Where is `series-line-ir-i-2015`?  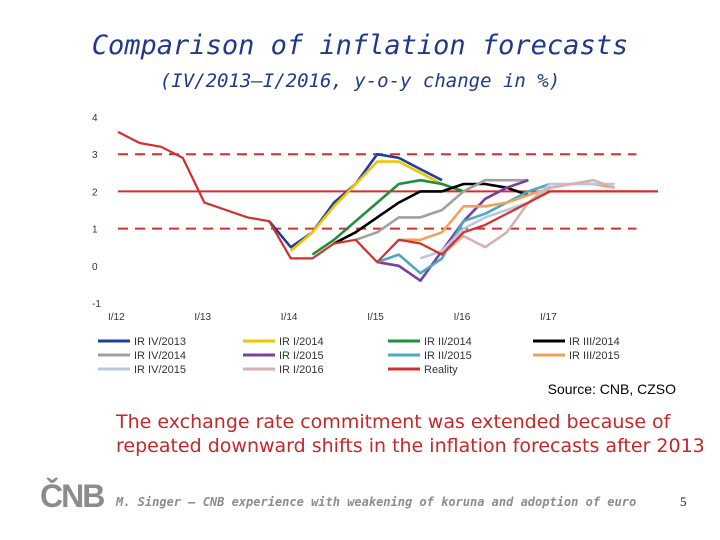 series-line-ir-i-2015 is located at coordinates (452, 230).